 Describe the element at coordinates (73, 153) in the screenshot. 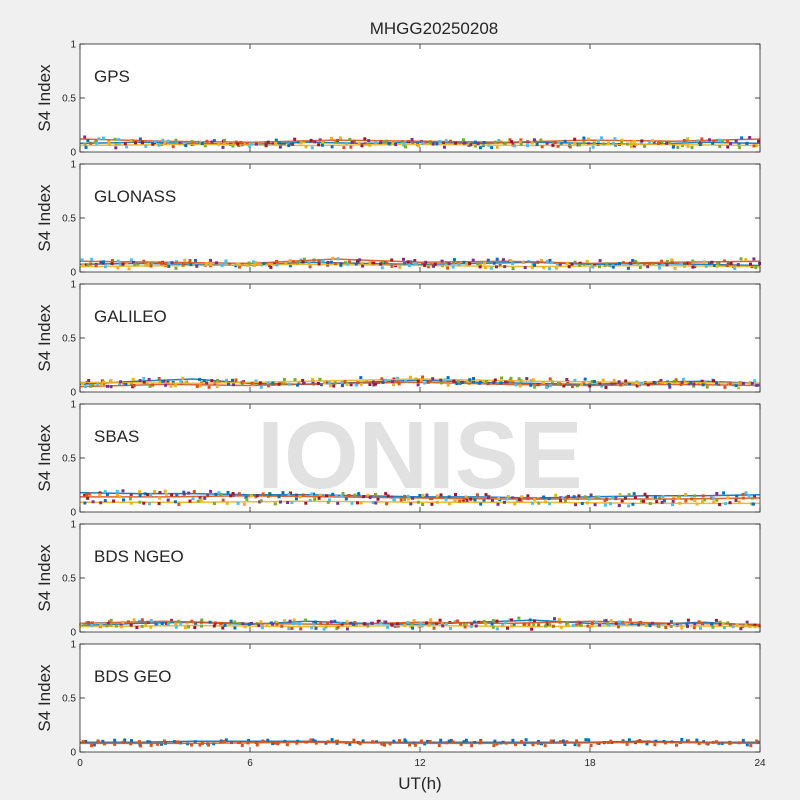

I see `y-tick-label: 0` at that location.